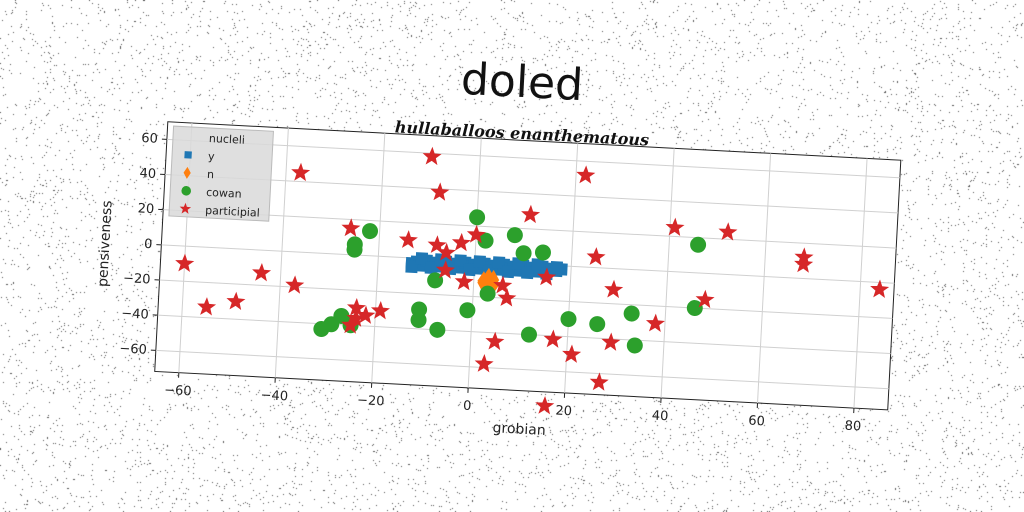  Describe the element at coordinates (148, 244) in the screenshot. I see `y-tick-label: 0` at that location.